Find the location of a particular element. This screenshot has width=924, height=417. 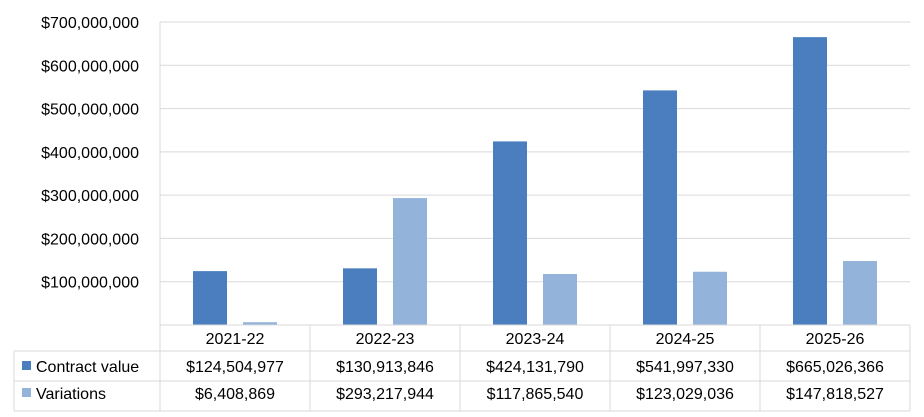

series-name: Contract value is located at coordinates (87, 367).